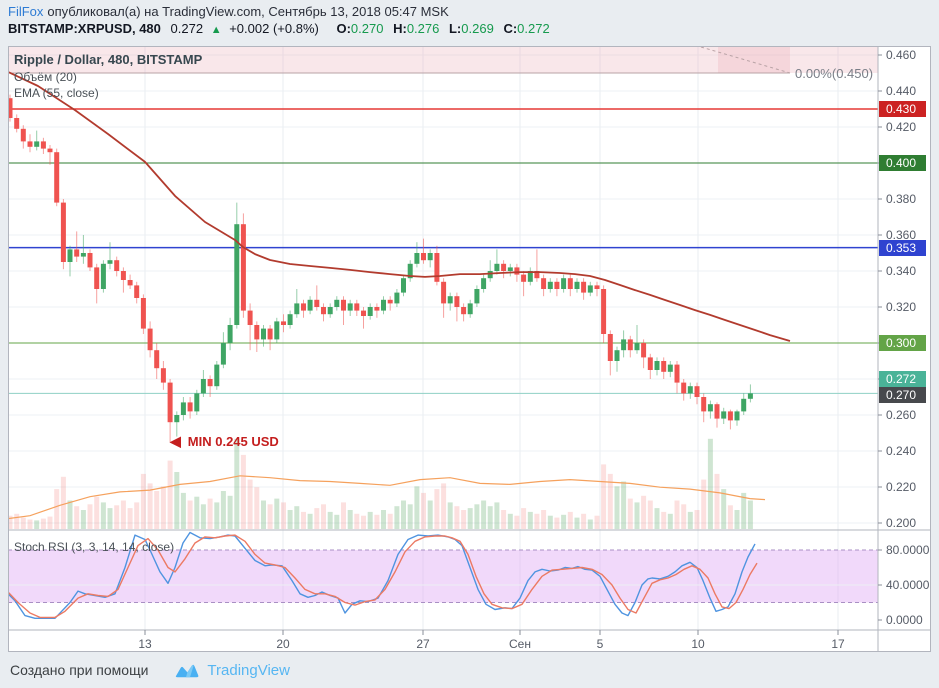  I want to click on stoch-rsi-label: Stoch RSI (3, 3, 14, 14, close), so click(94, 547).